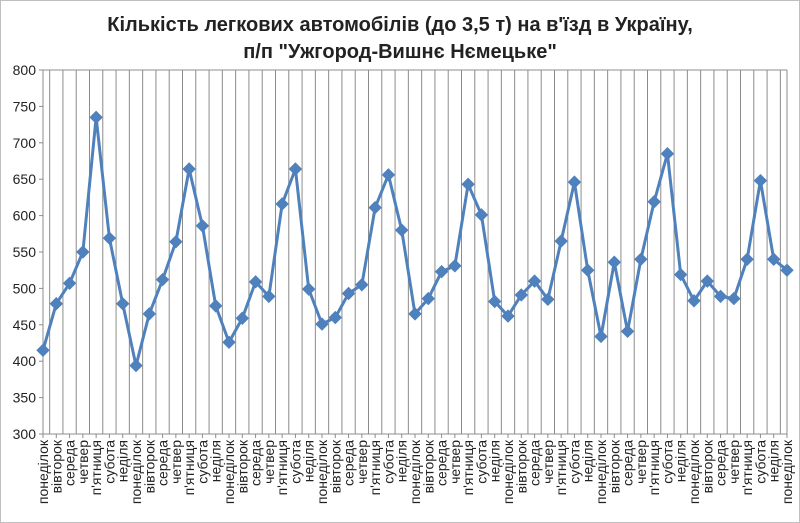 The width and height of the screenshot is (800, 523). Describe the element at coordinates (25, 252) in the screenshot. I see `y-tick-label: 550` at that location.